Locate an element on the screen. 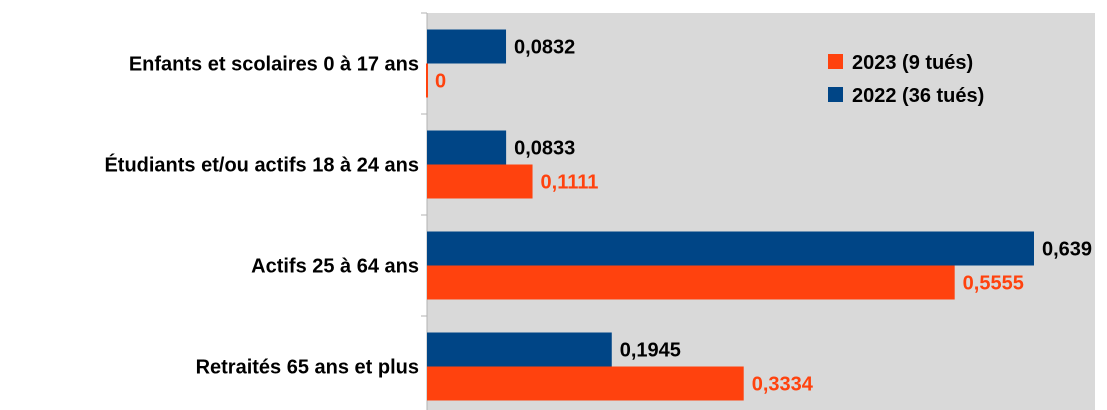 Image resolution: width=1107 pixels, height=410 pixels. data-label: 0 is located at coordinates (440, 82).